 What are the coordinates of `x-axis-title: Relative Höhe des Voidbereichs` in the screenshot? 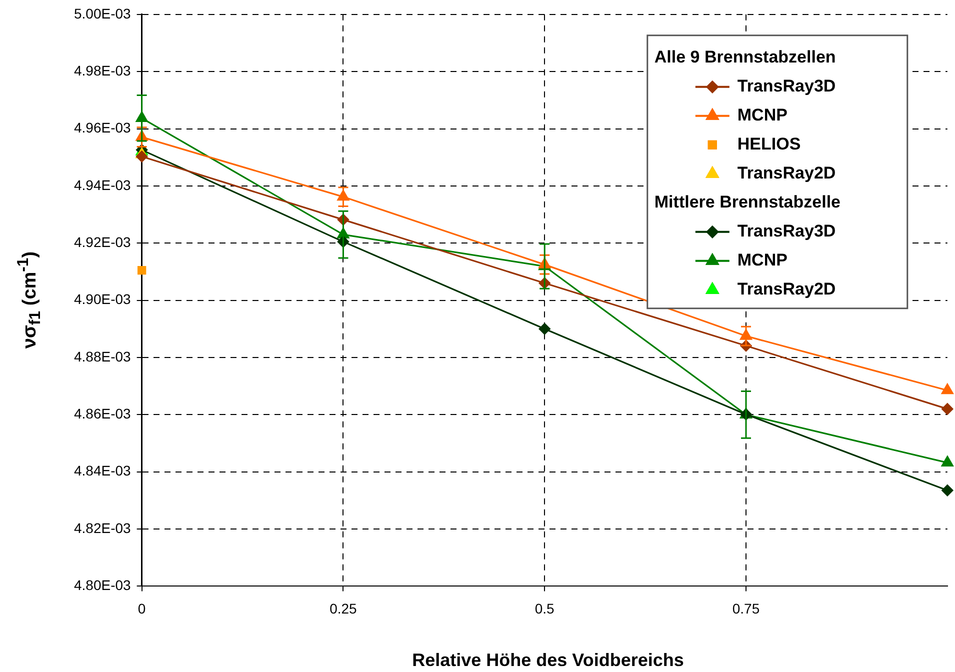 It's located at (548, 660).